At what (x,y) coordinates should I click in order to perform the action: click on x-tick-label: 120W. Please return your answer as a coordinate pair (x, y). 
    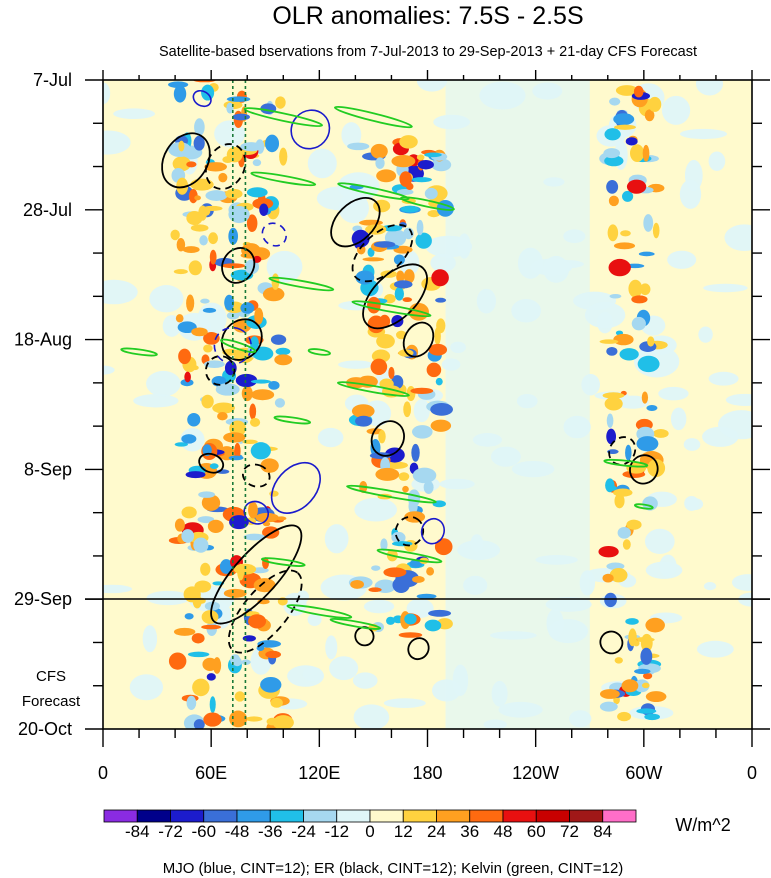
    Looking at the image, I should click on (535, 773).